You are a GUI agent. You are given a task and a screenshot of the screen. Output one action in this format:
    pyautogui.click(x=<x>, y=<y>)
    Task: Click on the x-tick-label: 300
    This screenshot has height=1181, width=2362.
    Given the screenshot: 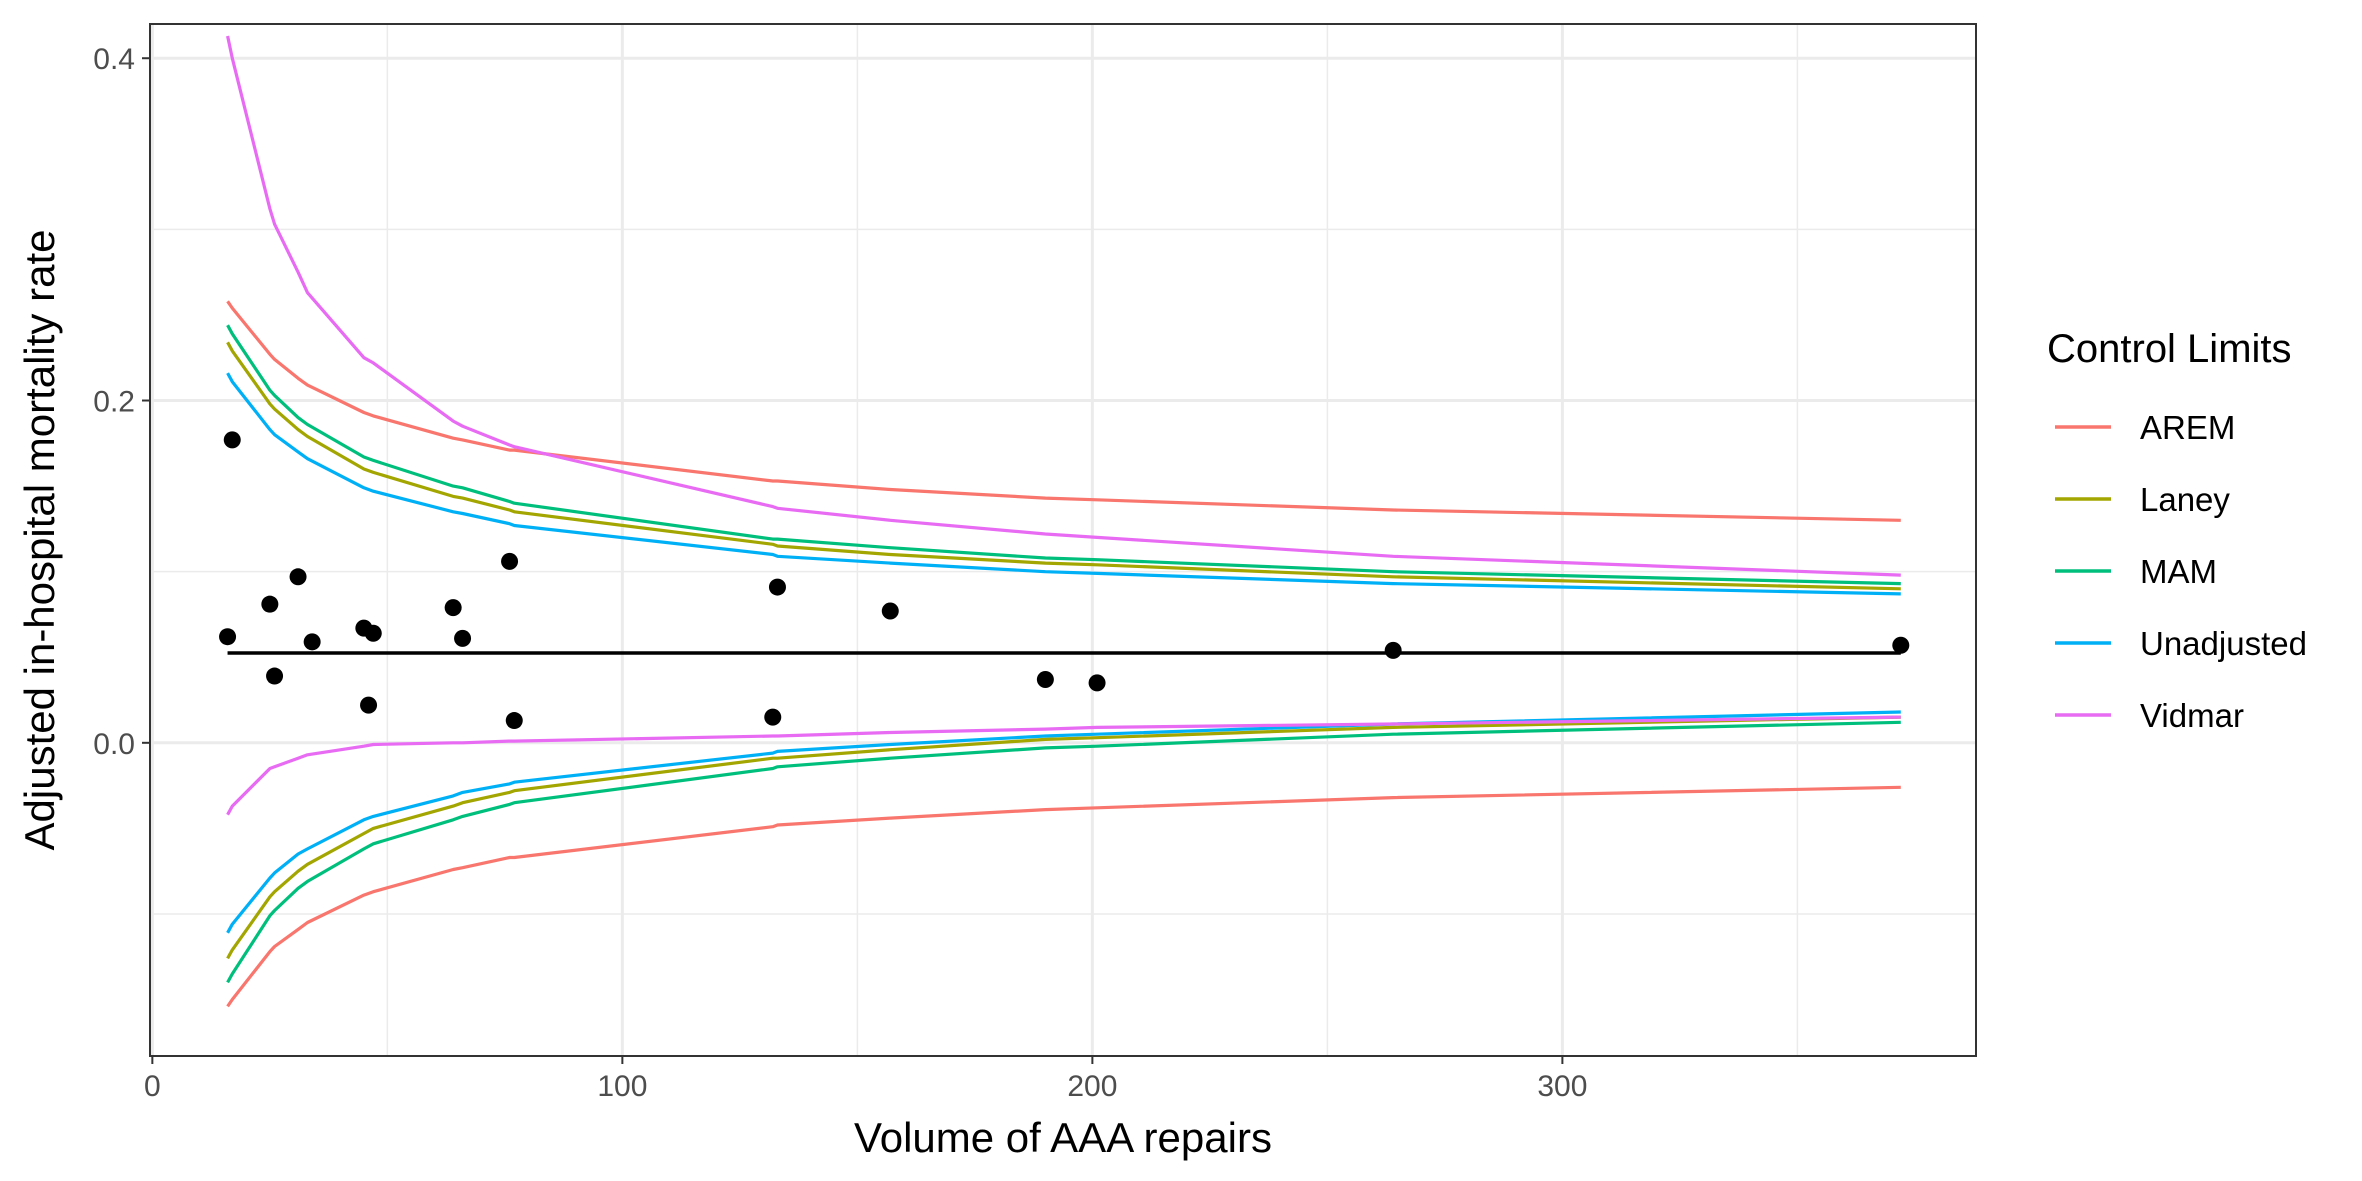 What is the action you would take?
    pyautogui.click(x=1562, y=1086)
    